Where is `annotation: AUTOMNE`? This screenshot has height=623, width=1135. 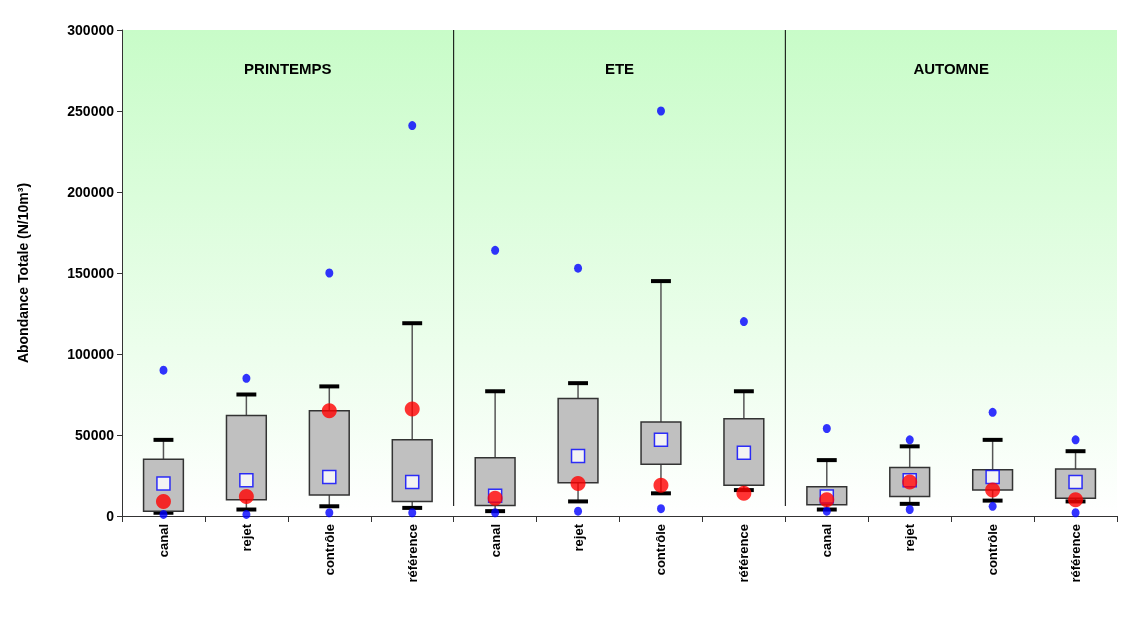 annotation: AUTOMNE is located at coordinates (951, 68).